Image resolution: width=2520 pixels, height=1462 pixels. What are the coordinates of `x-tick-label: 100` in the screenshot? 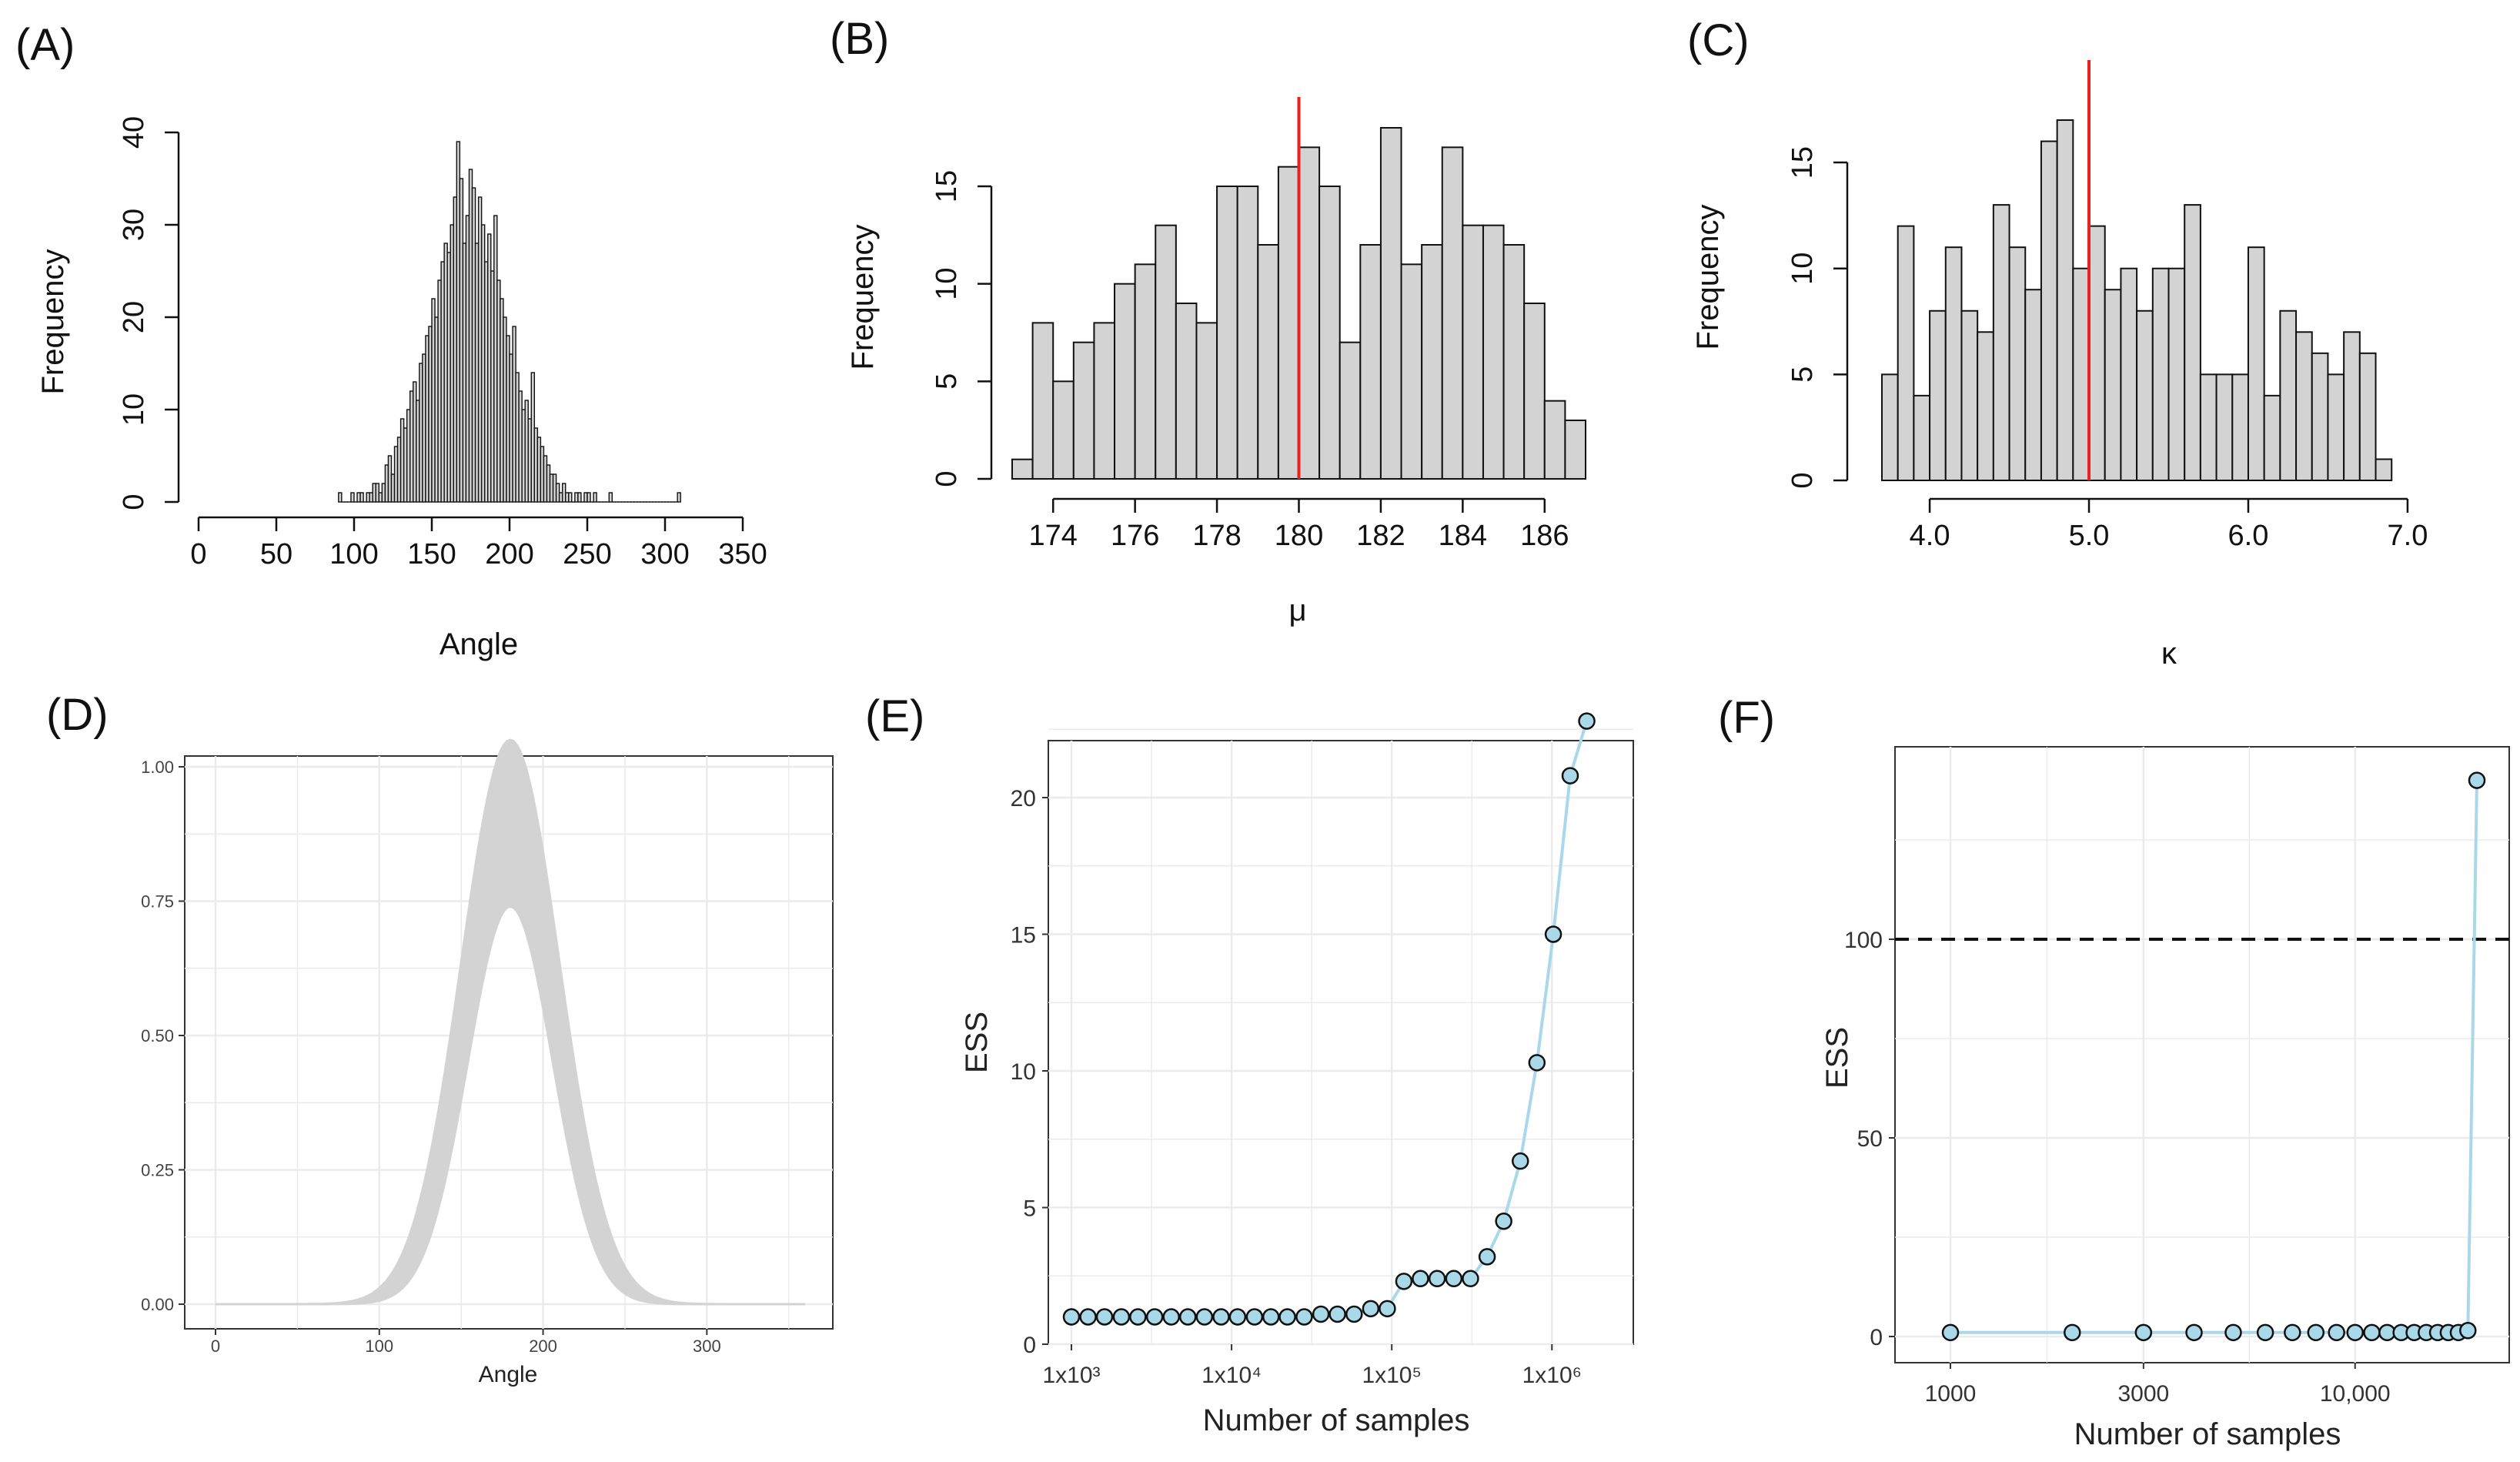 It's located at (379, 1346).